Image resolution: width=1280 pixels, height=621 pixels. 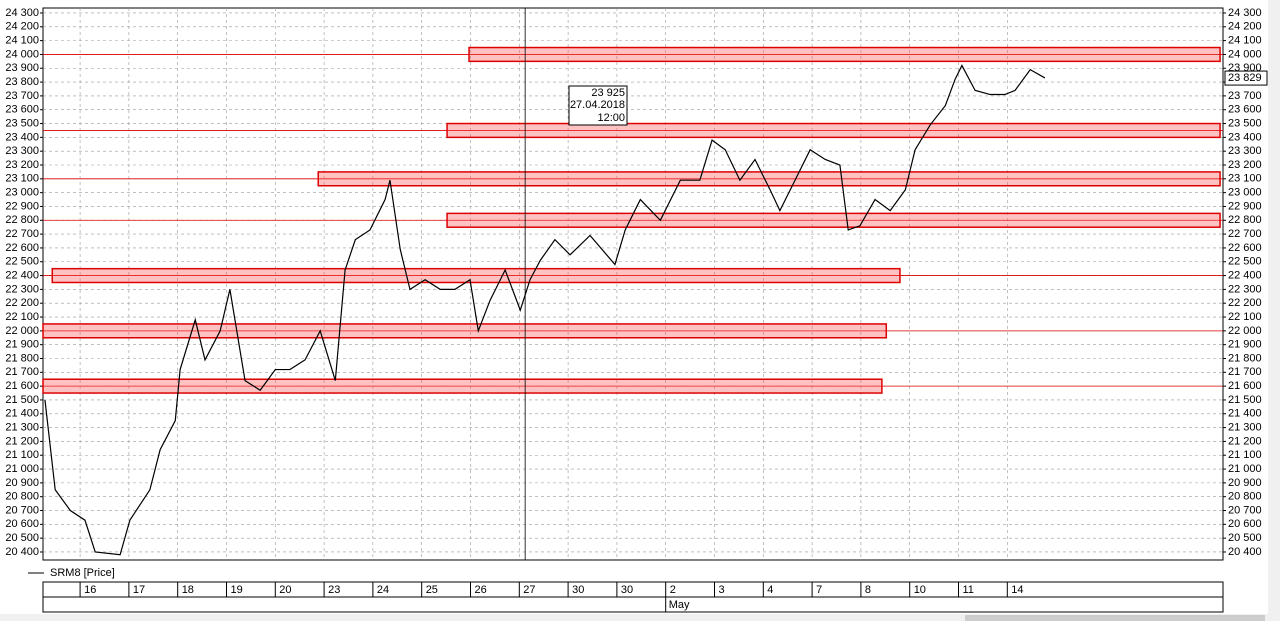 I want to click on y-tick-label: 21 700, so click(x=22, y=372).